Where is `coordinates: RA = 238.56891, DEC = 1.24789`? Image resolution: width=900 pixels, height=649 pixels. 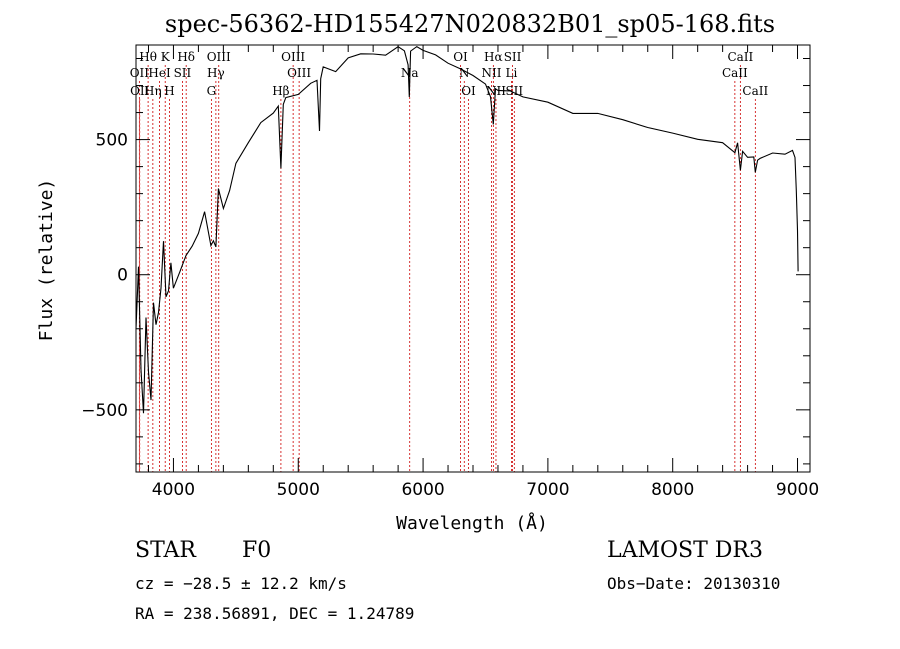
coordinates: RA = 238.56891, DEC = 1.24789 is located at coordinates (275, 613).